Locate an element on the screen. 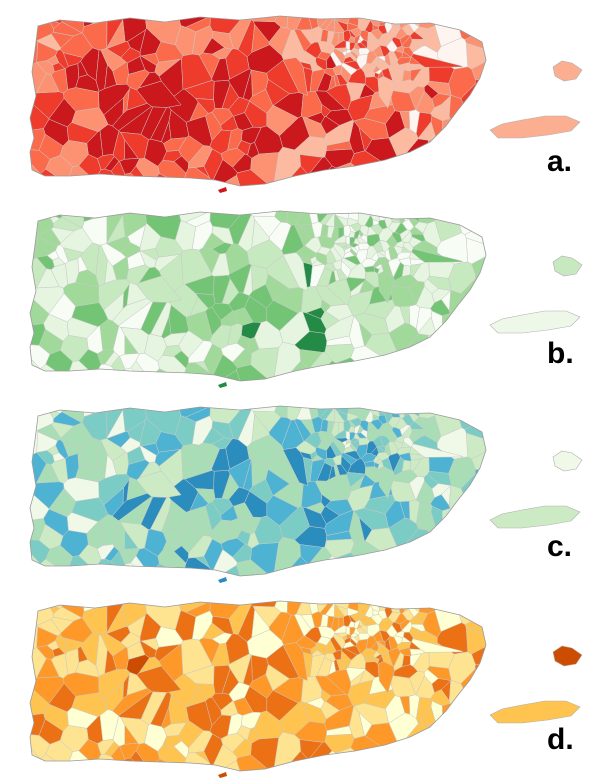 Image resolution: width=600 pixels, height=780 pixels. vieques-island is located at coordinates (535, 322).